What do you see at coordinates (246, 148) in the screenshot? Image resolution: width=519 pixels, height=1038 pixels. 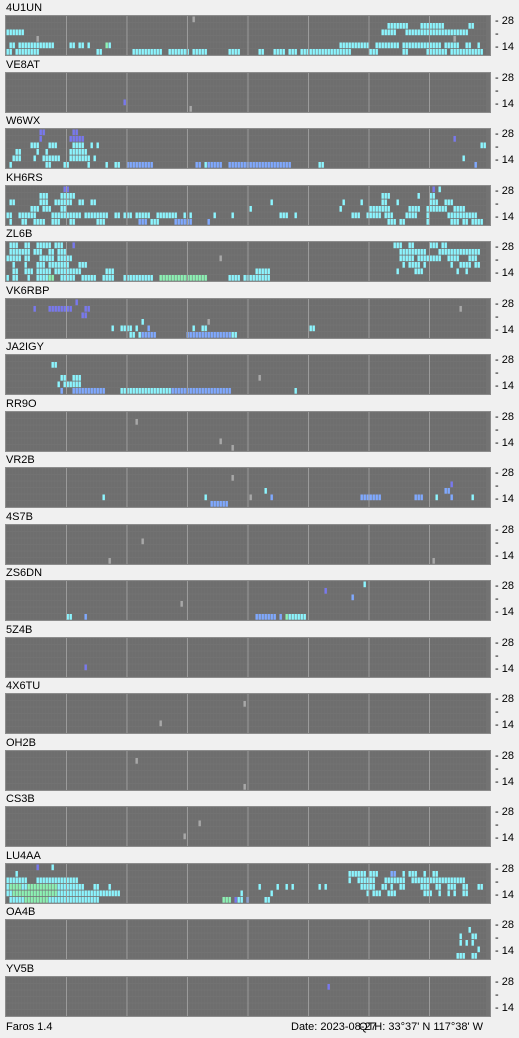 I see `grid-canvas` at bounding box center [246, 148].